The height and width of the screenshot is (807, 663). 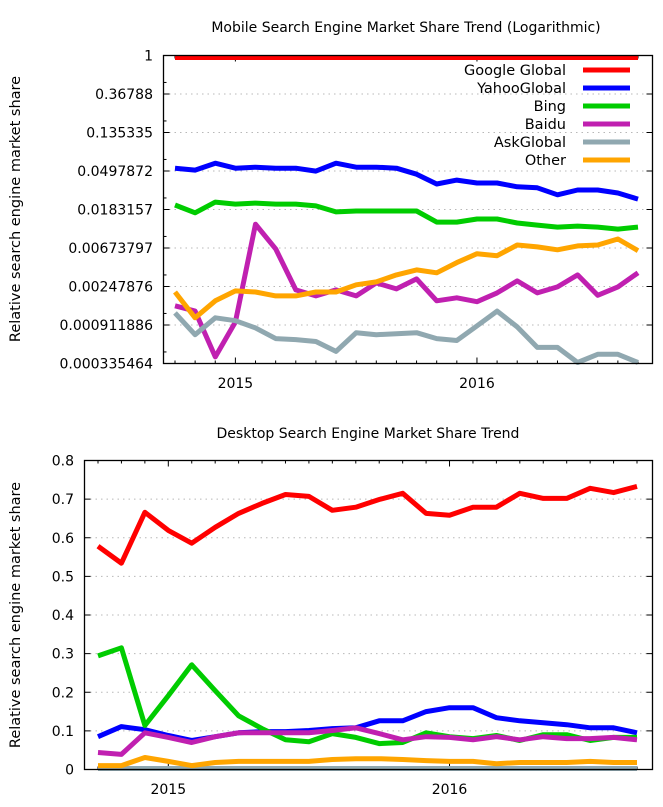 I want to click on mobile-series-other, so click(x=406, y=278).